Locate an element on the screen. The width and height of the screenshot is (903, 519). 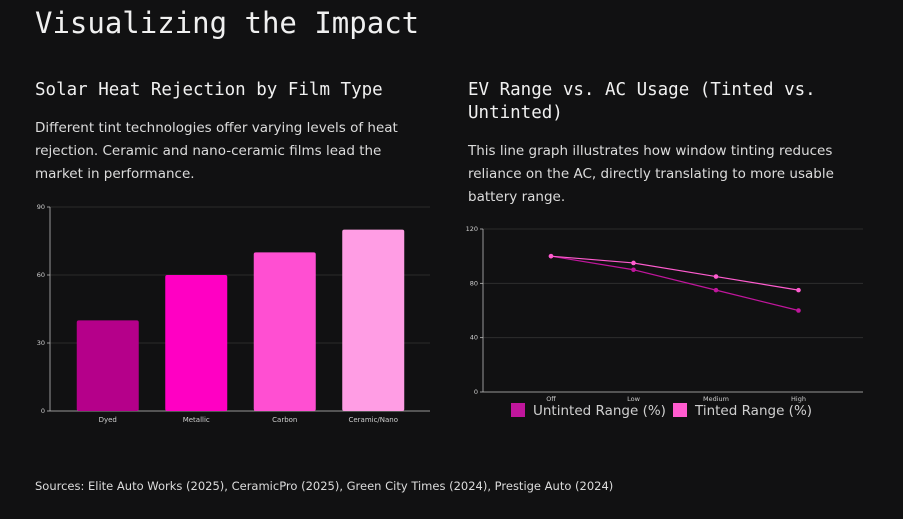
x-tick-label: Dyed is located at coordinates (108, 420).